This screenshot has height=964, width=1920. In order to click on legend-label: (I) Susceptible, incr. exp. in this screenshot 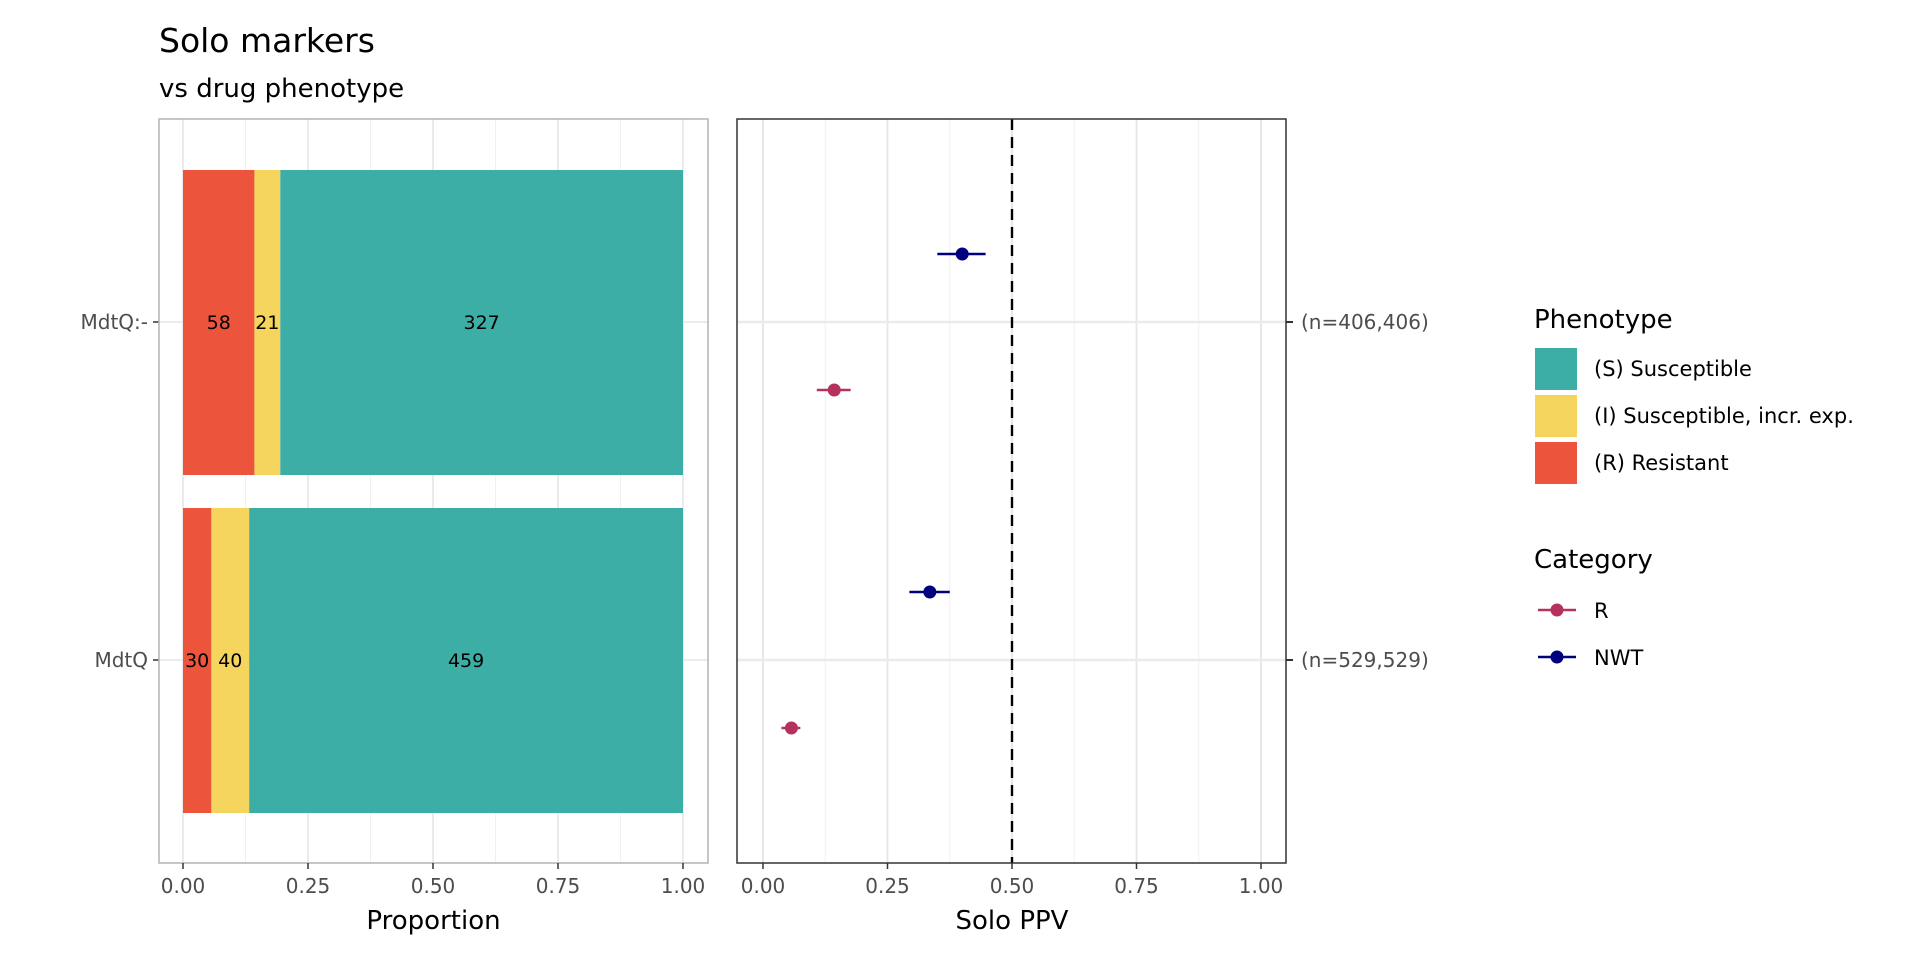, I will do `click(1724, 416)`.